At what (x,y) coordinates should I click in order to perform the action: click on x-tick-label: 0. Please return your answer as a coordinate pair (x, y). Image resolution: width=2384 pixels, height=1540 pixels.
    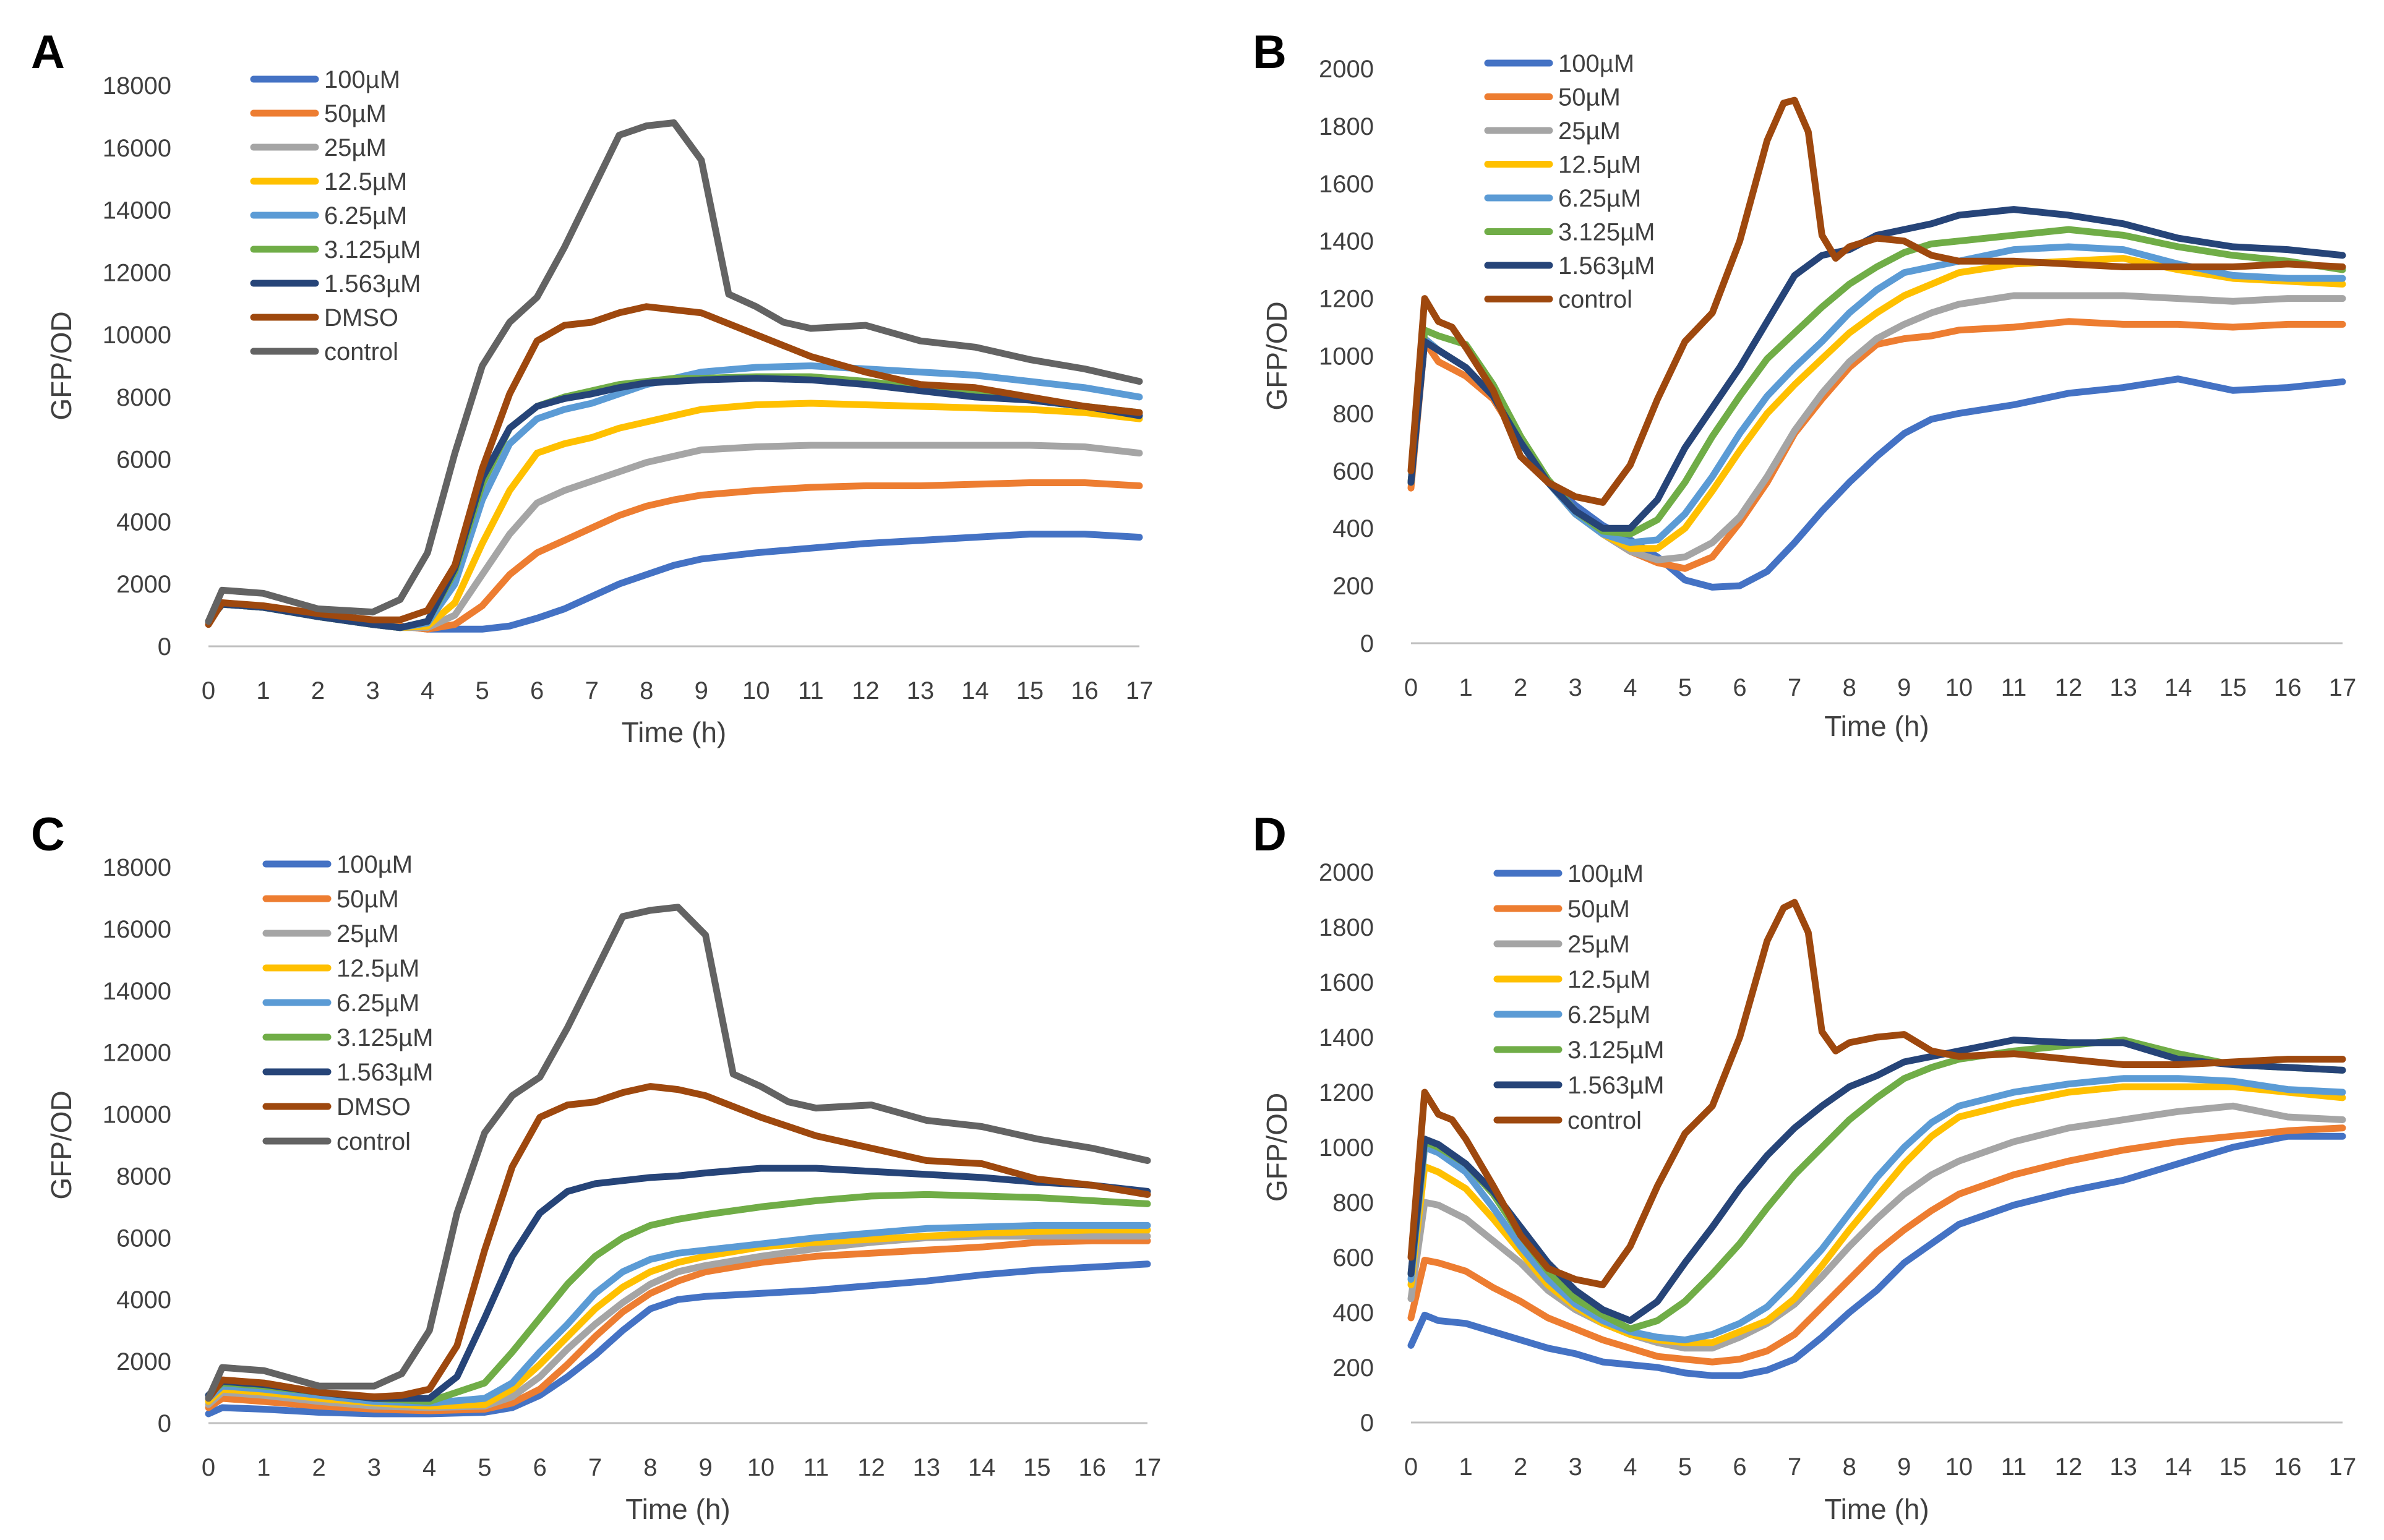
    Looking at the image, I should click on (1411, 687).